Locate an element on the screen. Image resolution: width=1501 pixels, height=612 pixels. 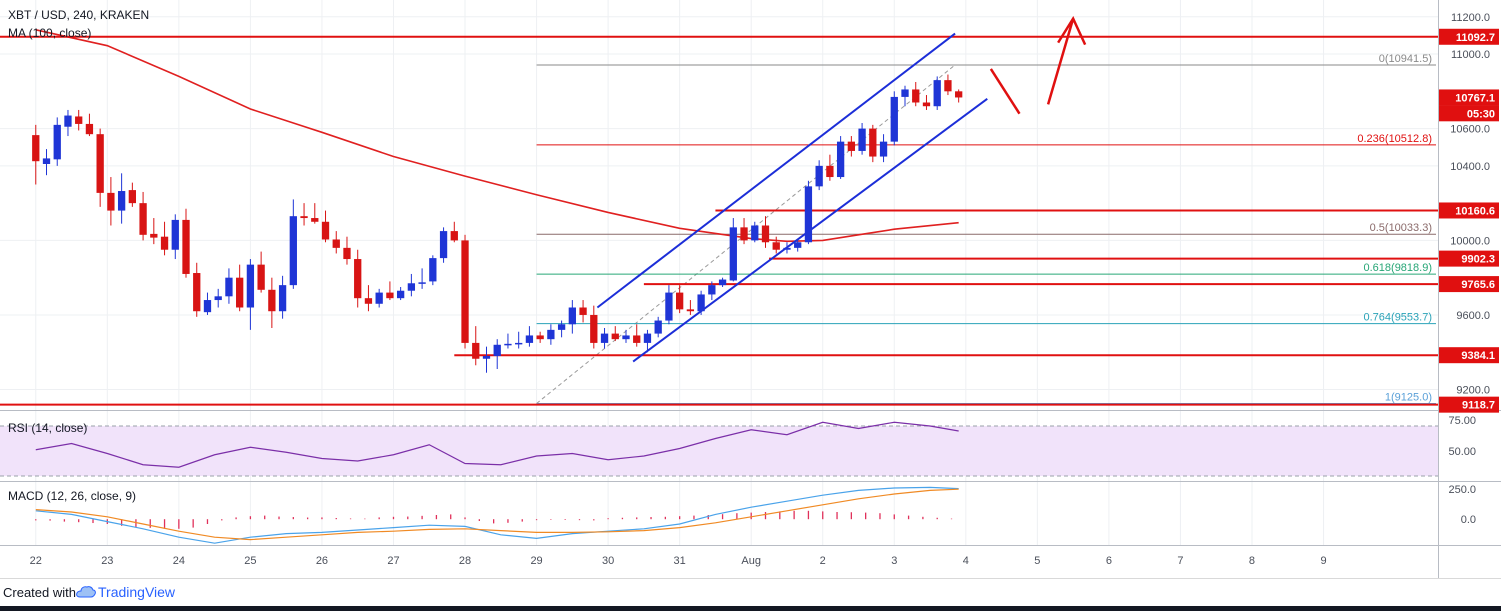
bottom-border is located at coordinates (750, 608).